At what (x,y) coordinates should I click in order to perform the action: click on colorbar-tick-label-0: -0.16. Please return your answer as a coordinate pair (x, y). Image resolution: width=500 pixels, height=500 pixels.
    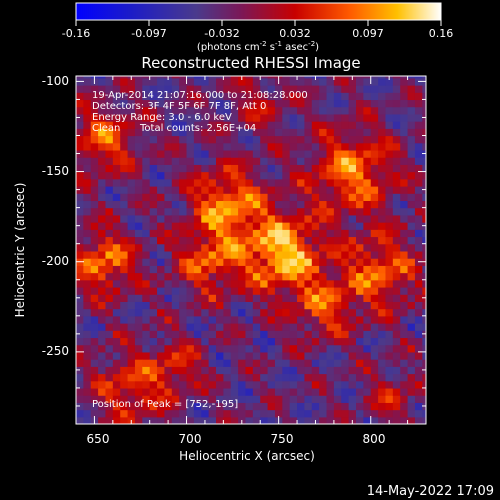
    Looking at the image, I should click on (76, 33).